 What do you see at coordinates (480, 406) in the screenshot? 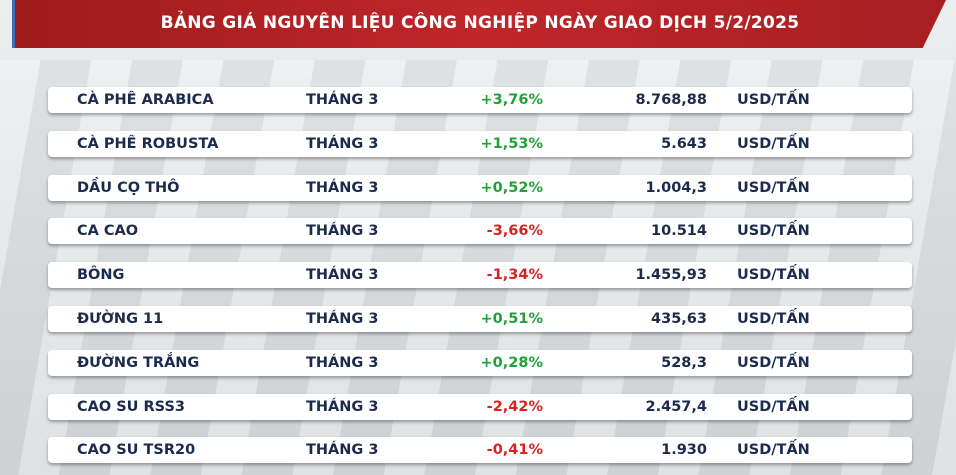
I see `table-row: CAO SU RSS3 THÁNG 3 -2,42% 2.457,4 USD/TẤN` at bounding box center [480, 406].